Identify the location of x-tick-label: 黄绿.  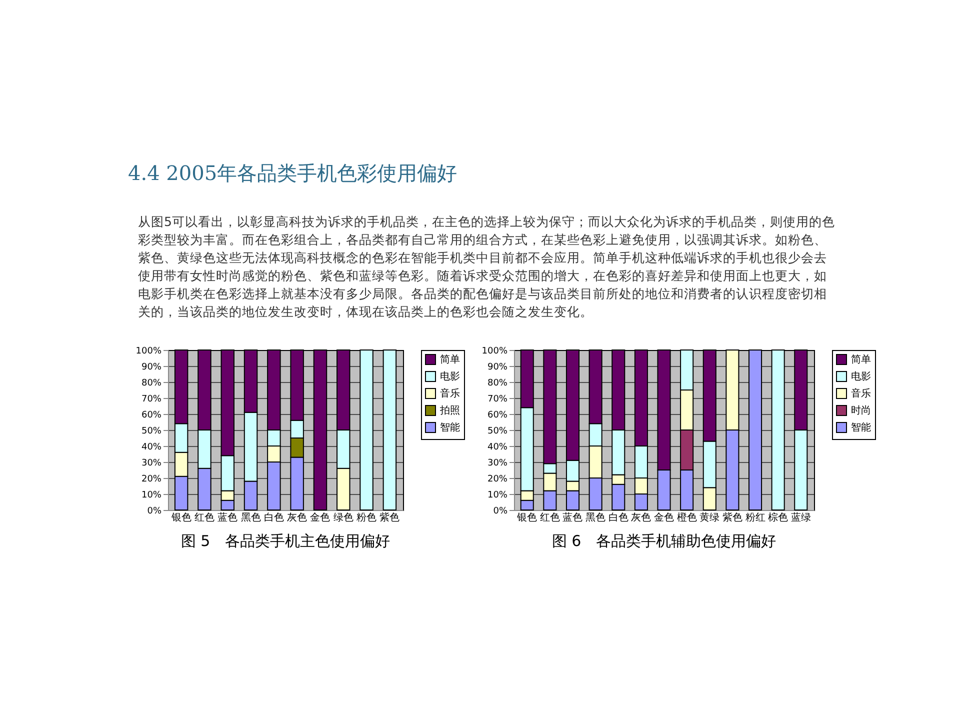
(710, 518).